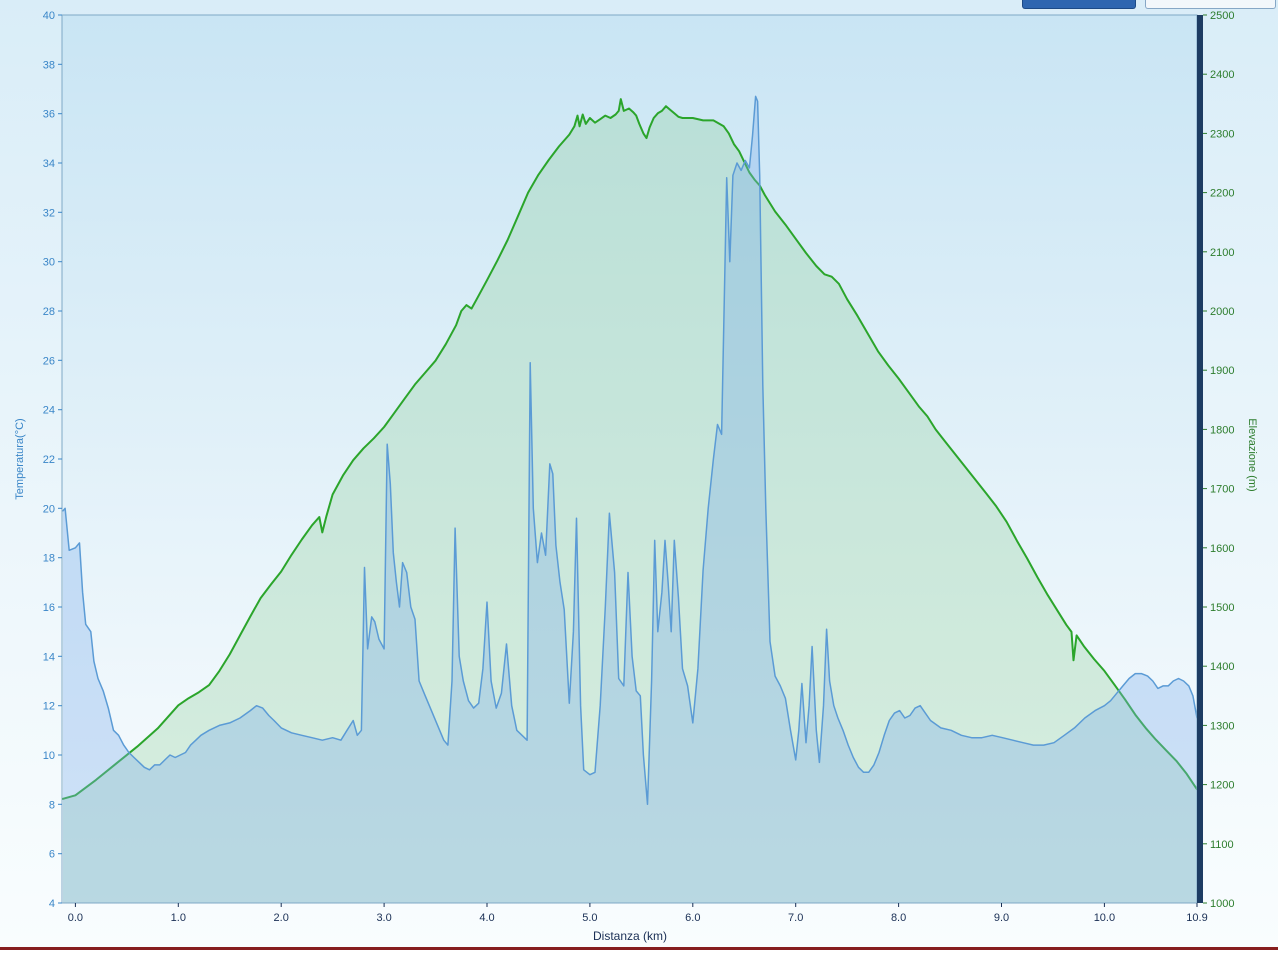  What do you see at coordinates (178, 918) in the screenshot?
I see `x-axis-tick-label: 1.0` at bounding box center [178, 918].